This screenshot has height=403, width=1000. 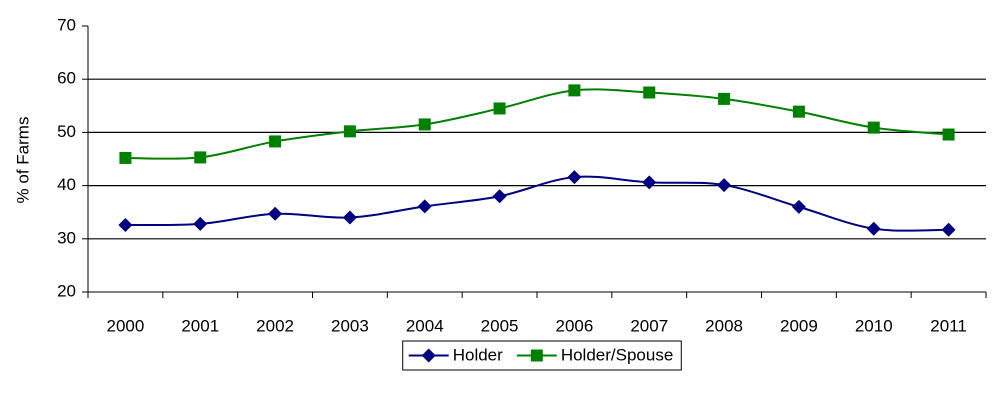 I want to click on legend-label: Holder/Spouse, so click(x=617, y=354).